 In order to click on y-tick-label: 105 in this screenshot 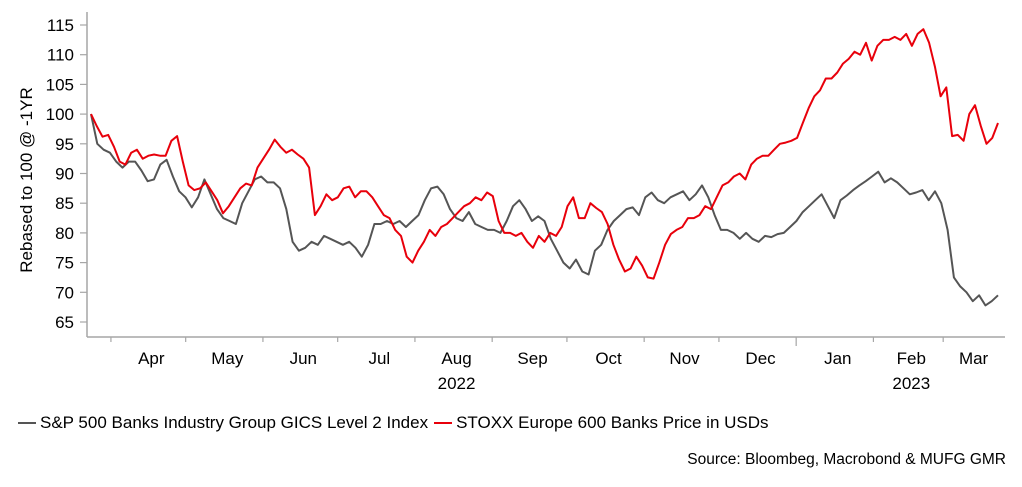, I will do `click(60, 84)`.